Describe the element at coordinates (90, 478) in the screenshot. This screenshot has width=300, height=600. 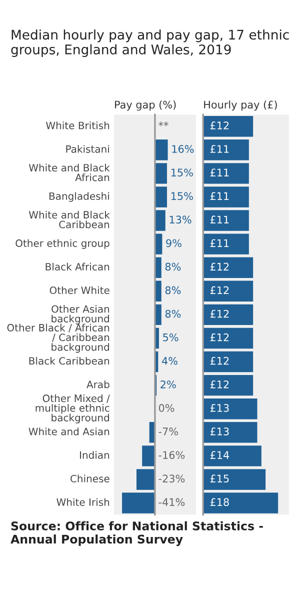
I see `y-tick-label: Chinese` at that location.